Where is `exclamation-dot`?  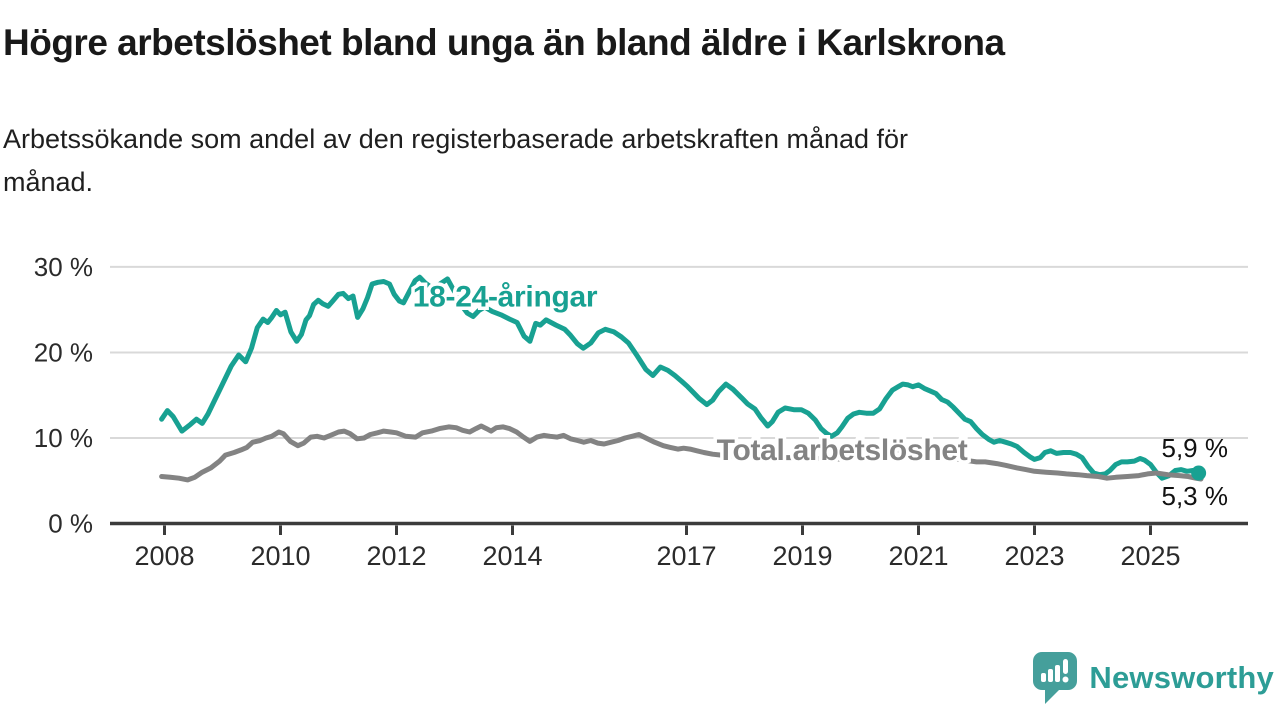 exclamation-dot is located at coordinates (1065, 679).